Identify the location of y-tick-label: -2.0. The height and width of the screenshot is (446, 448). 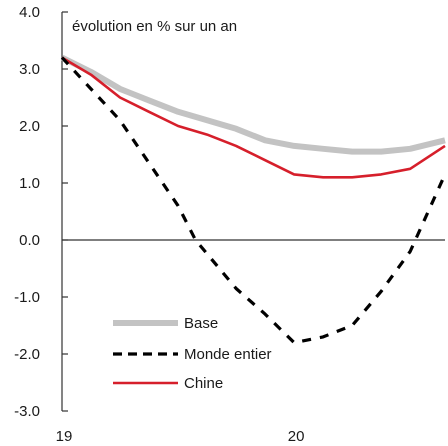
(27, 354).